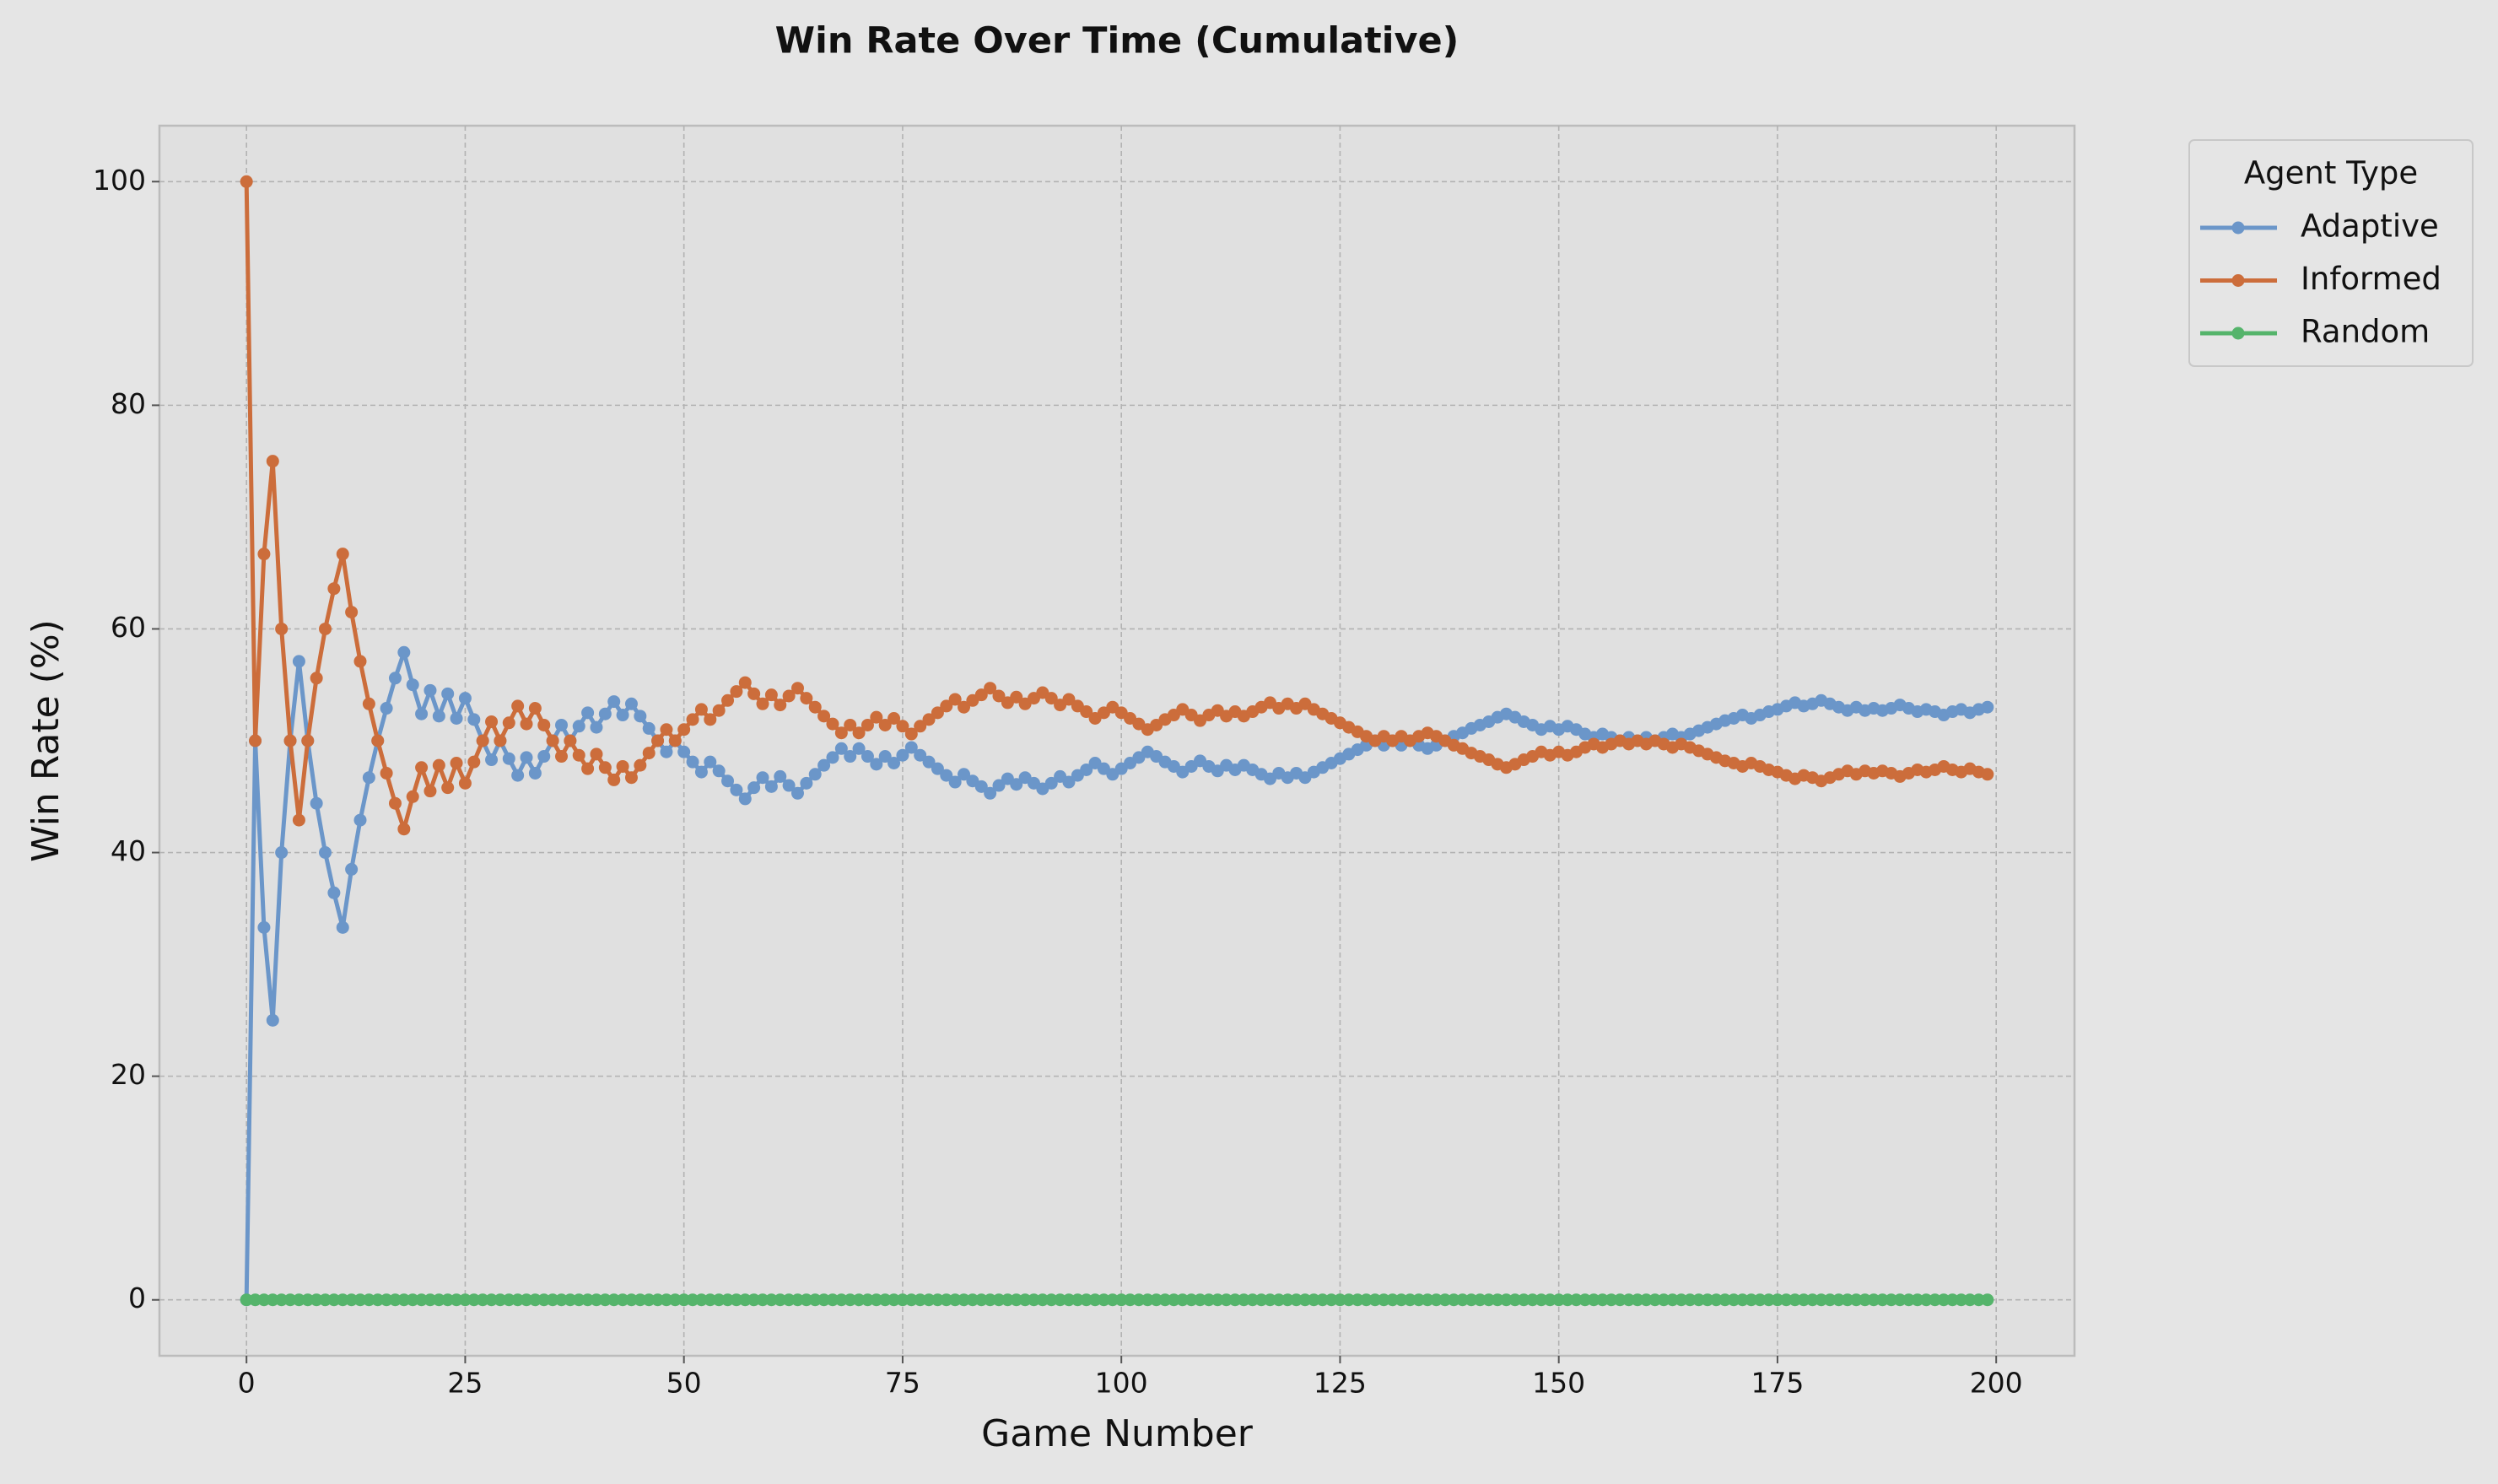  I want to click on legend-label: Random, so click(2366, 332).